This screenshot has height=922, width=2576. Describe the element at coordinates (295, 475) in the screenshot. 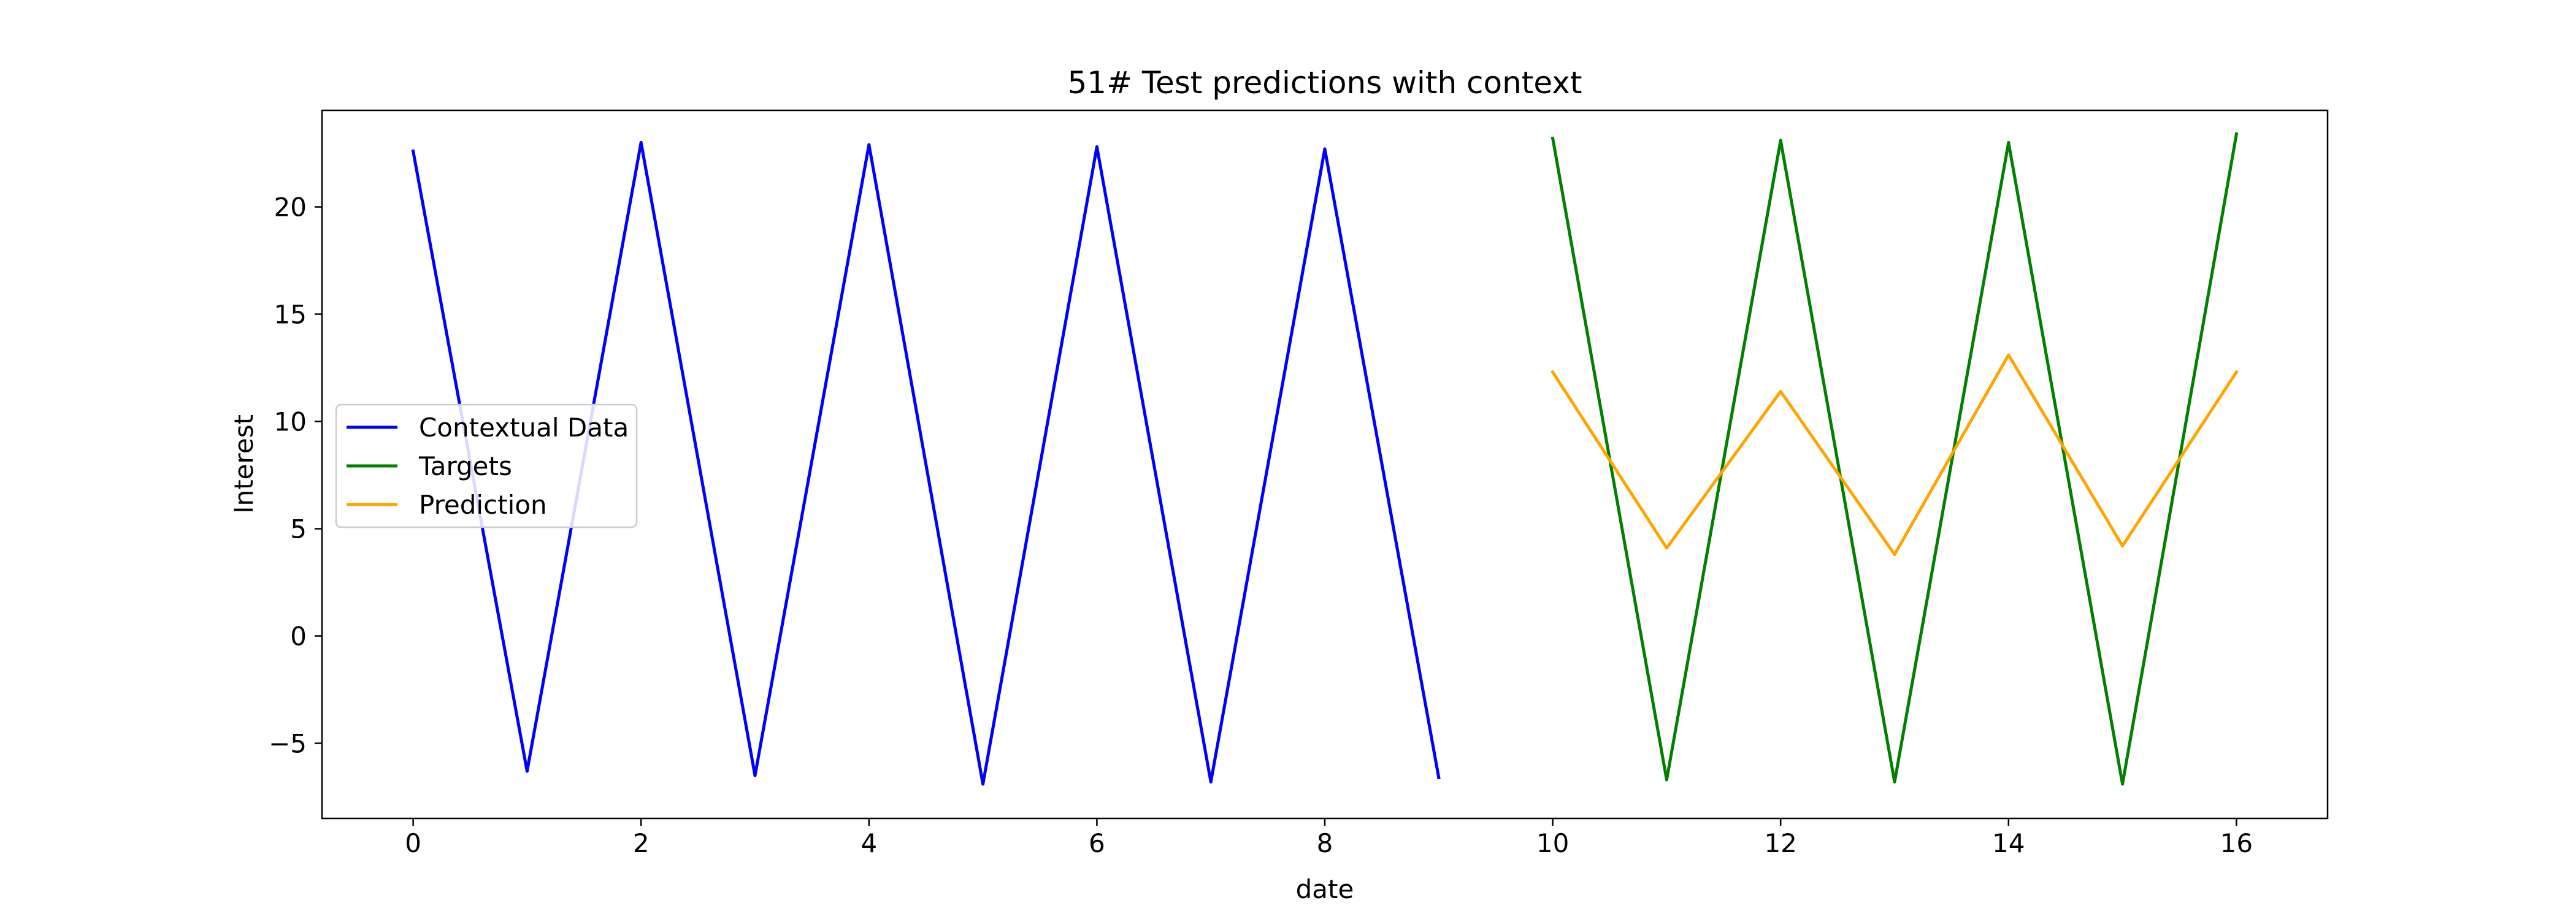

I see `y-axis-ticks: −5 0 5 10 15 20` at that location.